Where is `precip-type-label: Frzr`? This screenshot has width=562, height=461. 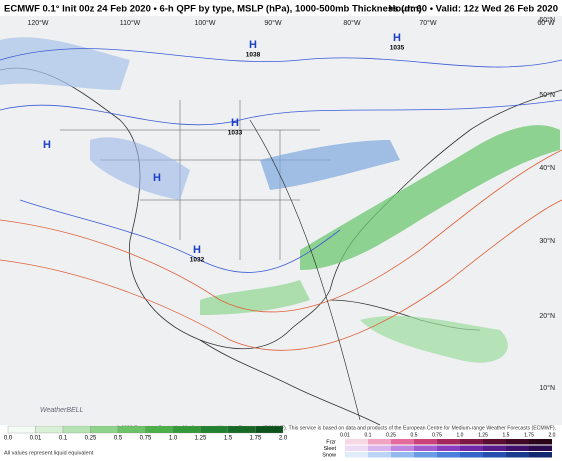
precip-type-label: Frzr is located at coordinates (331, 442).